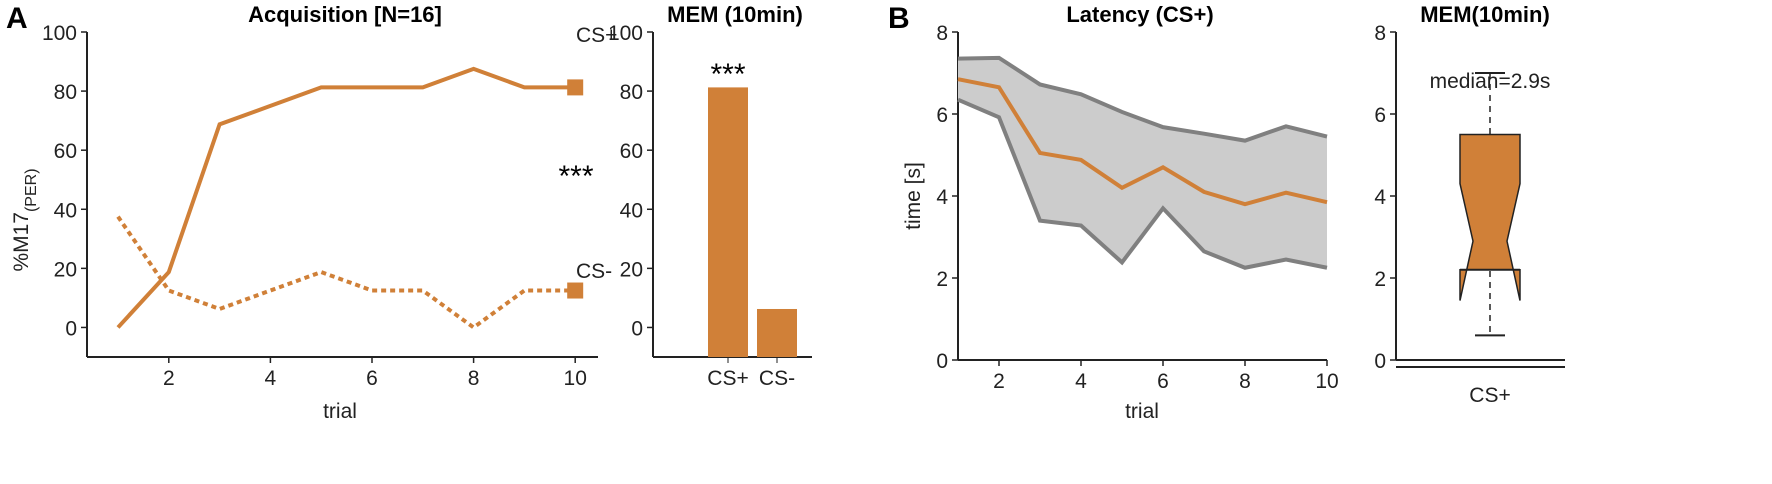 This screenshot has height=484, width=1772. Describe the element at coordinates (575, 176) in the screenshot. I see `acq-significance: ***` at that location.